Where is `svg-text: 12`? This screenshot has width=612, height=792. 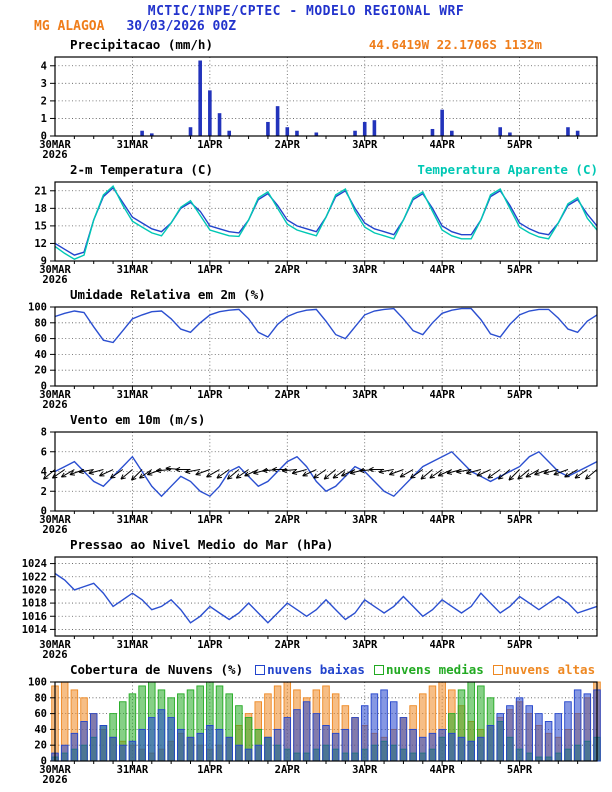 svg-text: 12 is located at coordinates (40, 244).